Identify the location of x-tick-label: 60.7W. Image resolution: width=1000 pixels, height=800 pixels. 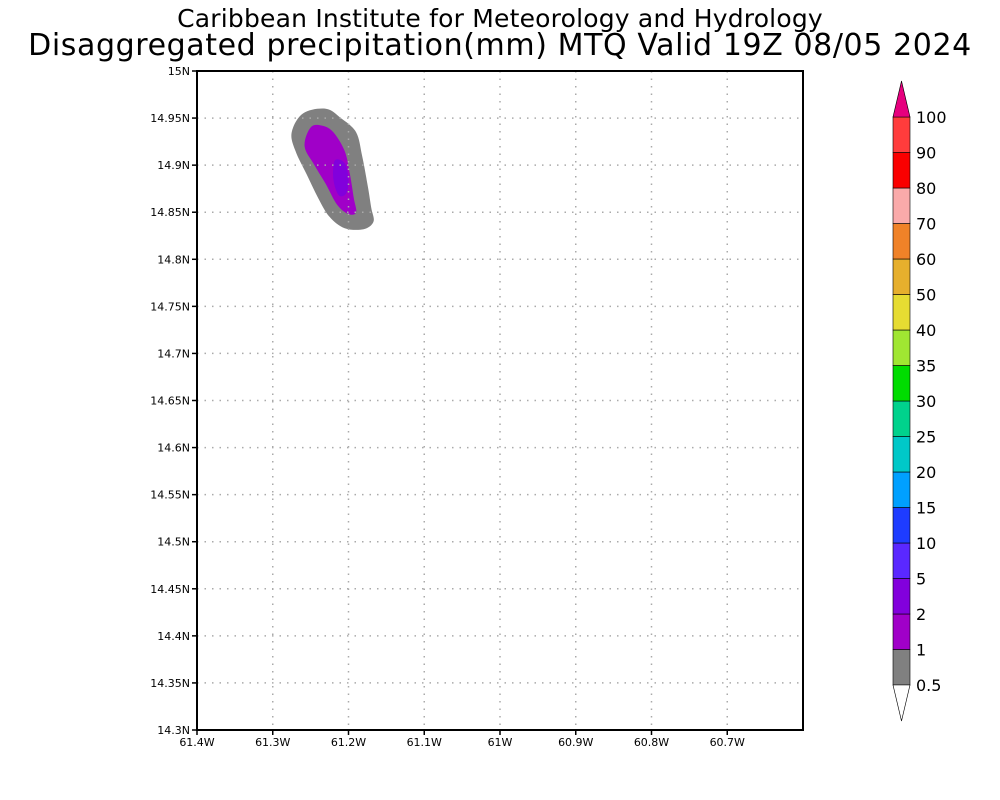
(727, 742).